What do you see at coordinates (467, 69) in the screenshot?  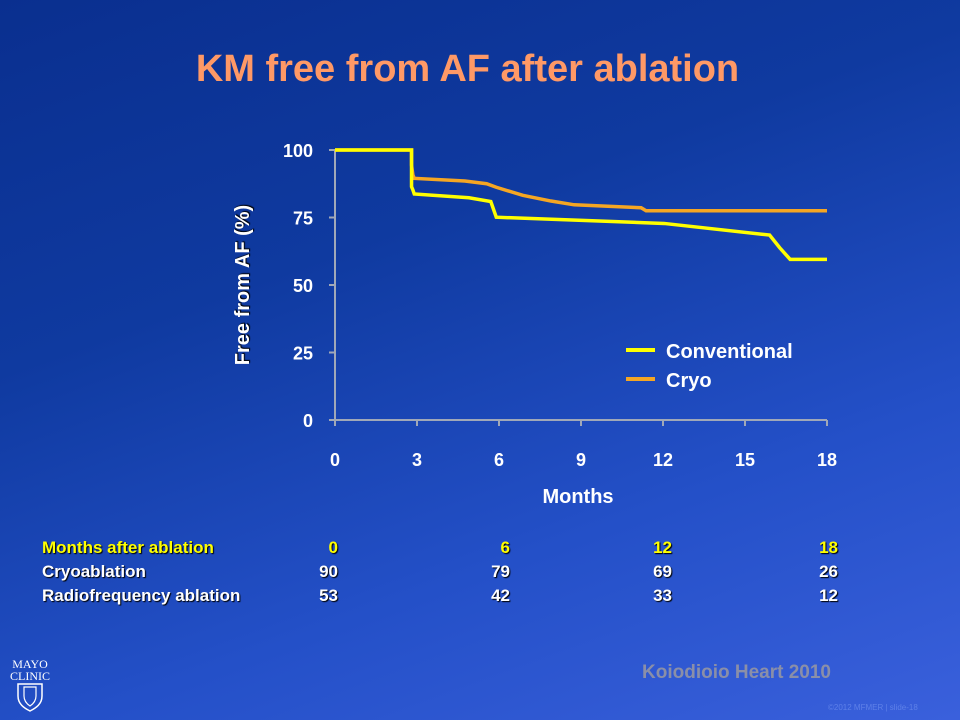 I see `slide-title: KM free from AF after ablation` at bounding box center [467, 69].